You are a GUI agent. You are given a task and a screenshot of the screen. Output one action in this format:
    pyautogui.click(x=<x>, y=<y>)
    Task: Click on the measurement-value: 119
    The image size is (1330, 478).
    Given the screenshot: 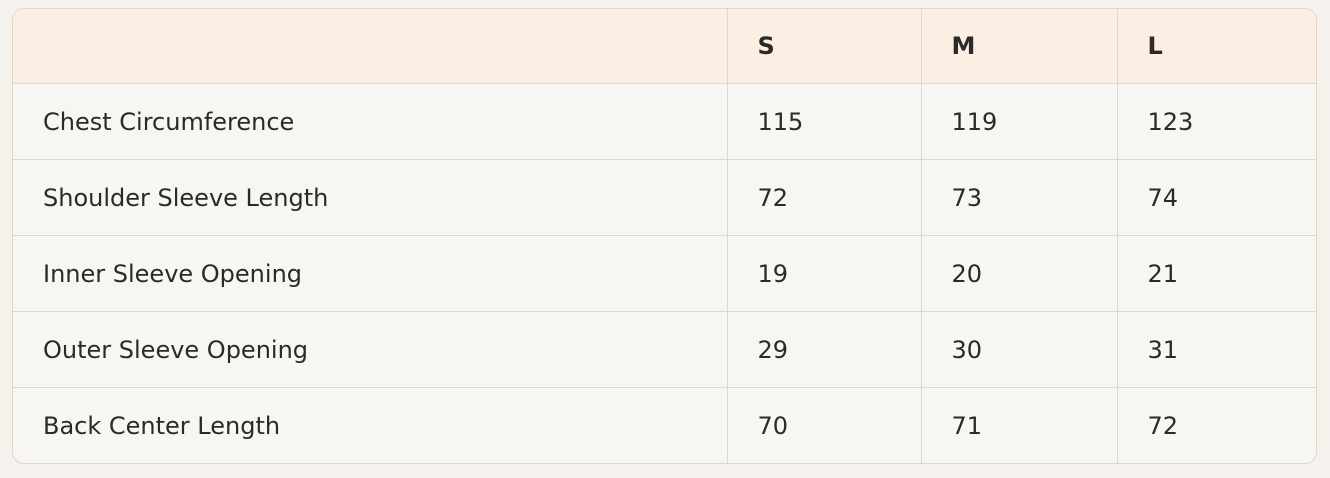 What is the action you would take?
    pyautogui.click(x=1018, y=121)
    